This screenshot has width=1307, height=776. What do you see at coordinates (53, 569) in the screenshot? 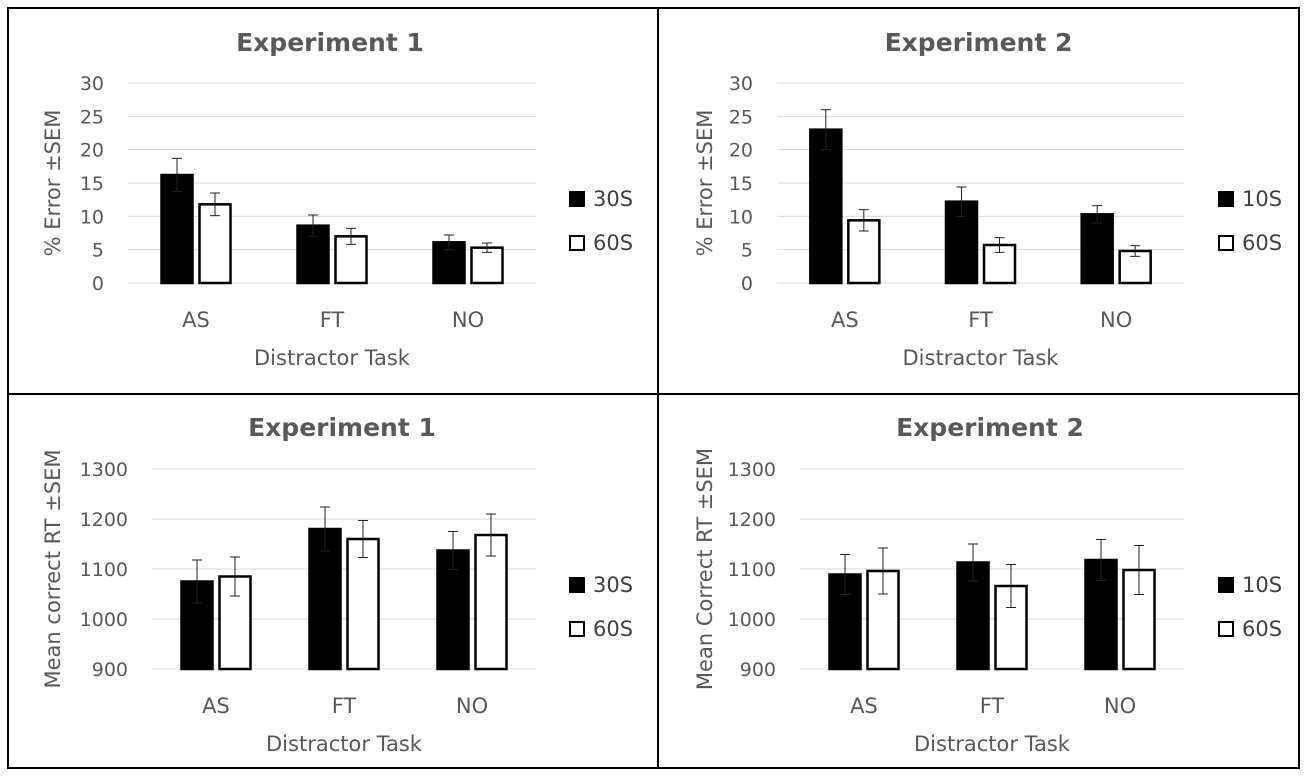
I see `y-axis-label: Mean correct RT ±SEM` at bounding box center [53, 569].